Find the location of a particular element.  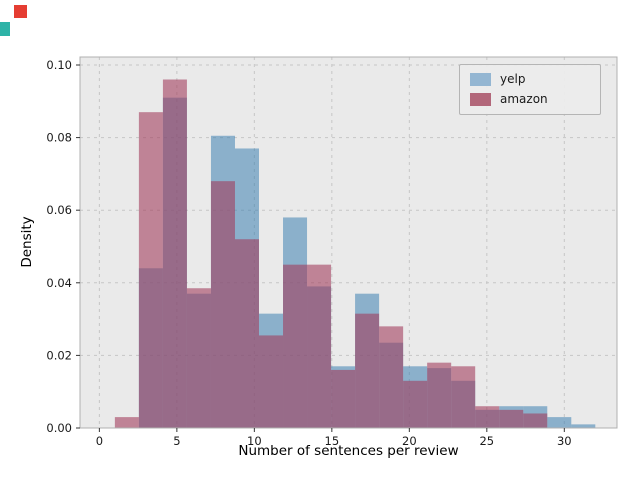

y-tick-label: 0.08 is located at coordinates (59, 138).